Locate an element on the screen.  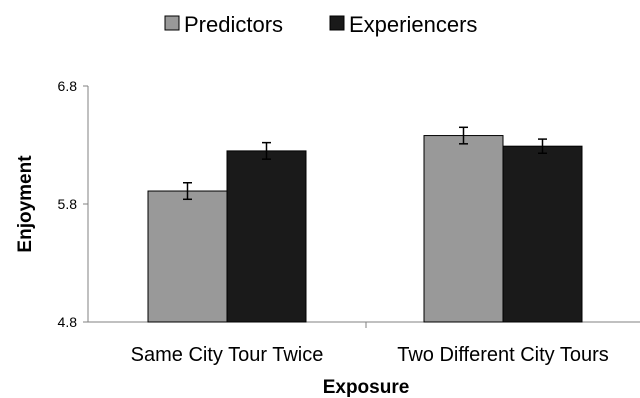
legend-label-experiencers: Experiencers is located at coordinates (413, 24).